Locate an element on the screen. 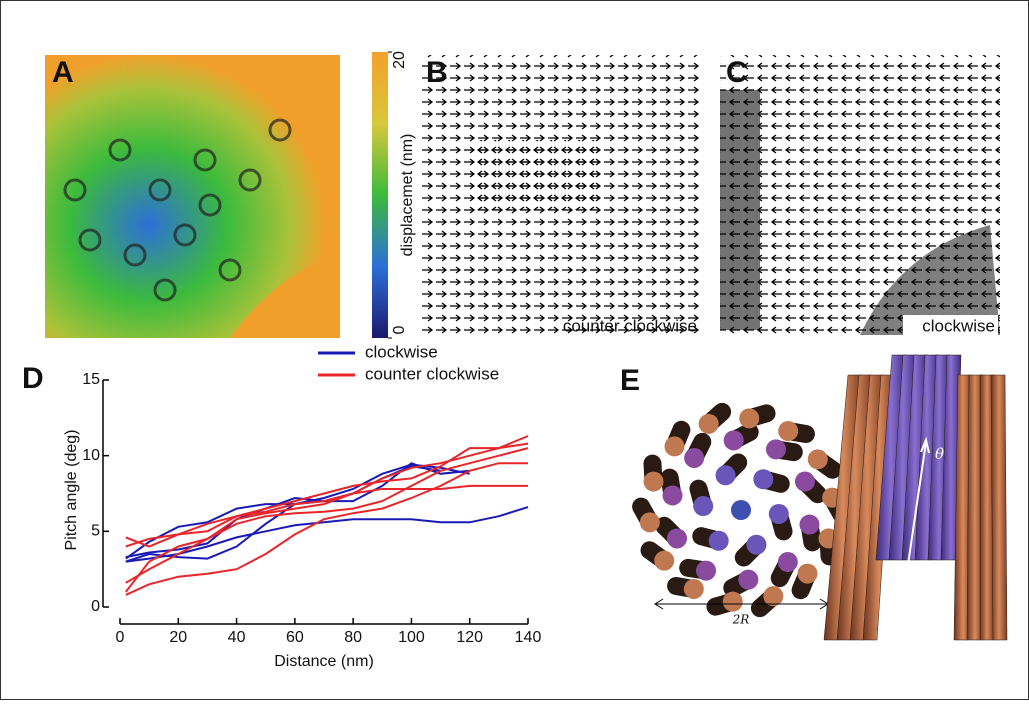  panel-label: A is located at coordinates (63, 72).